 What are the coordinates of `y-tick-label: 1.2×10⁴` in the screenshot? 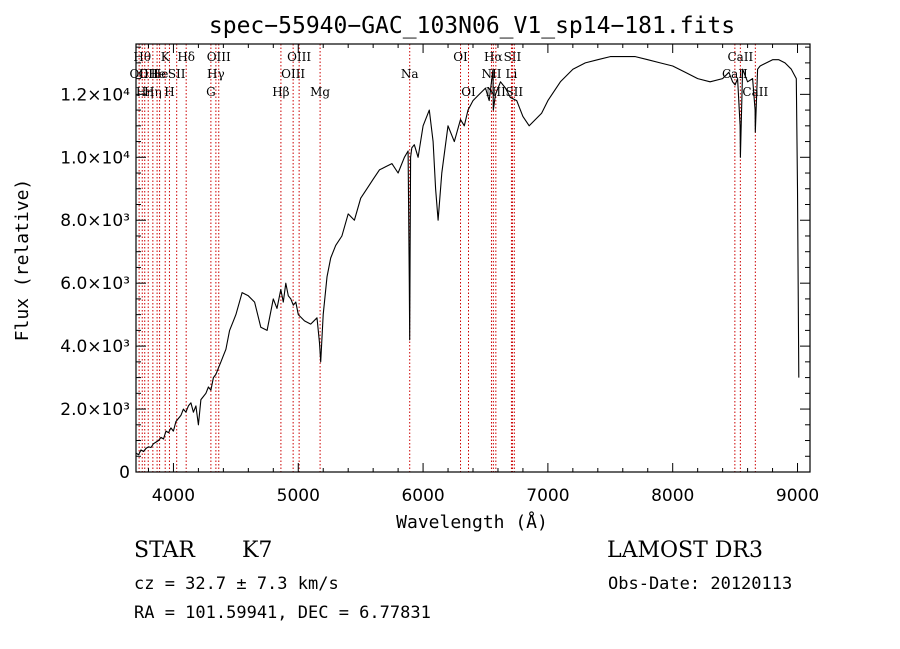 It's located at (95, 95).